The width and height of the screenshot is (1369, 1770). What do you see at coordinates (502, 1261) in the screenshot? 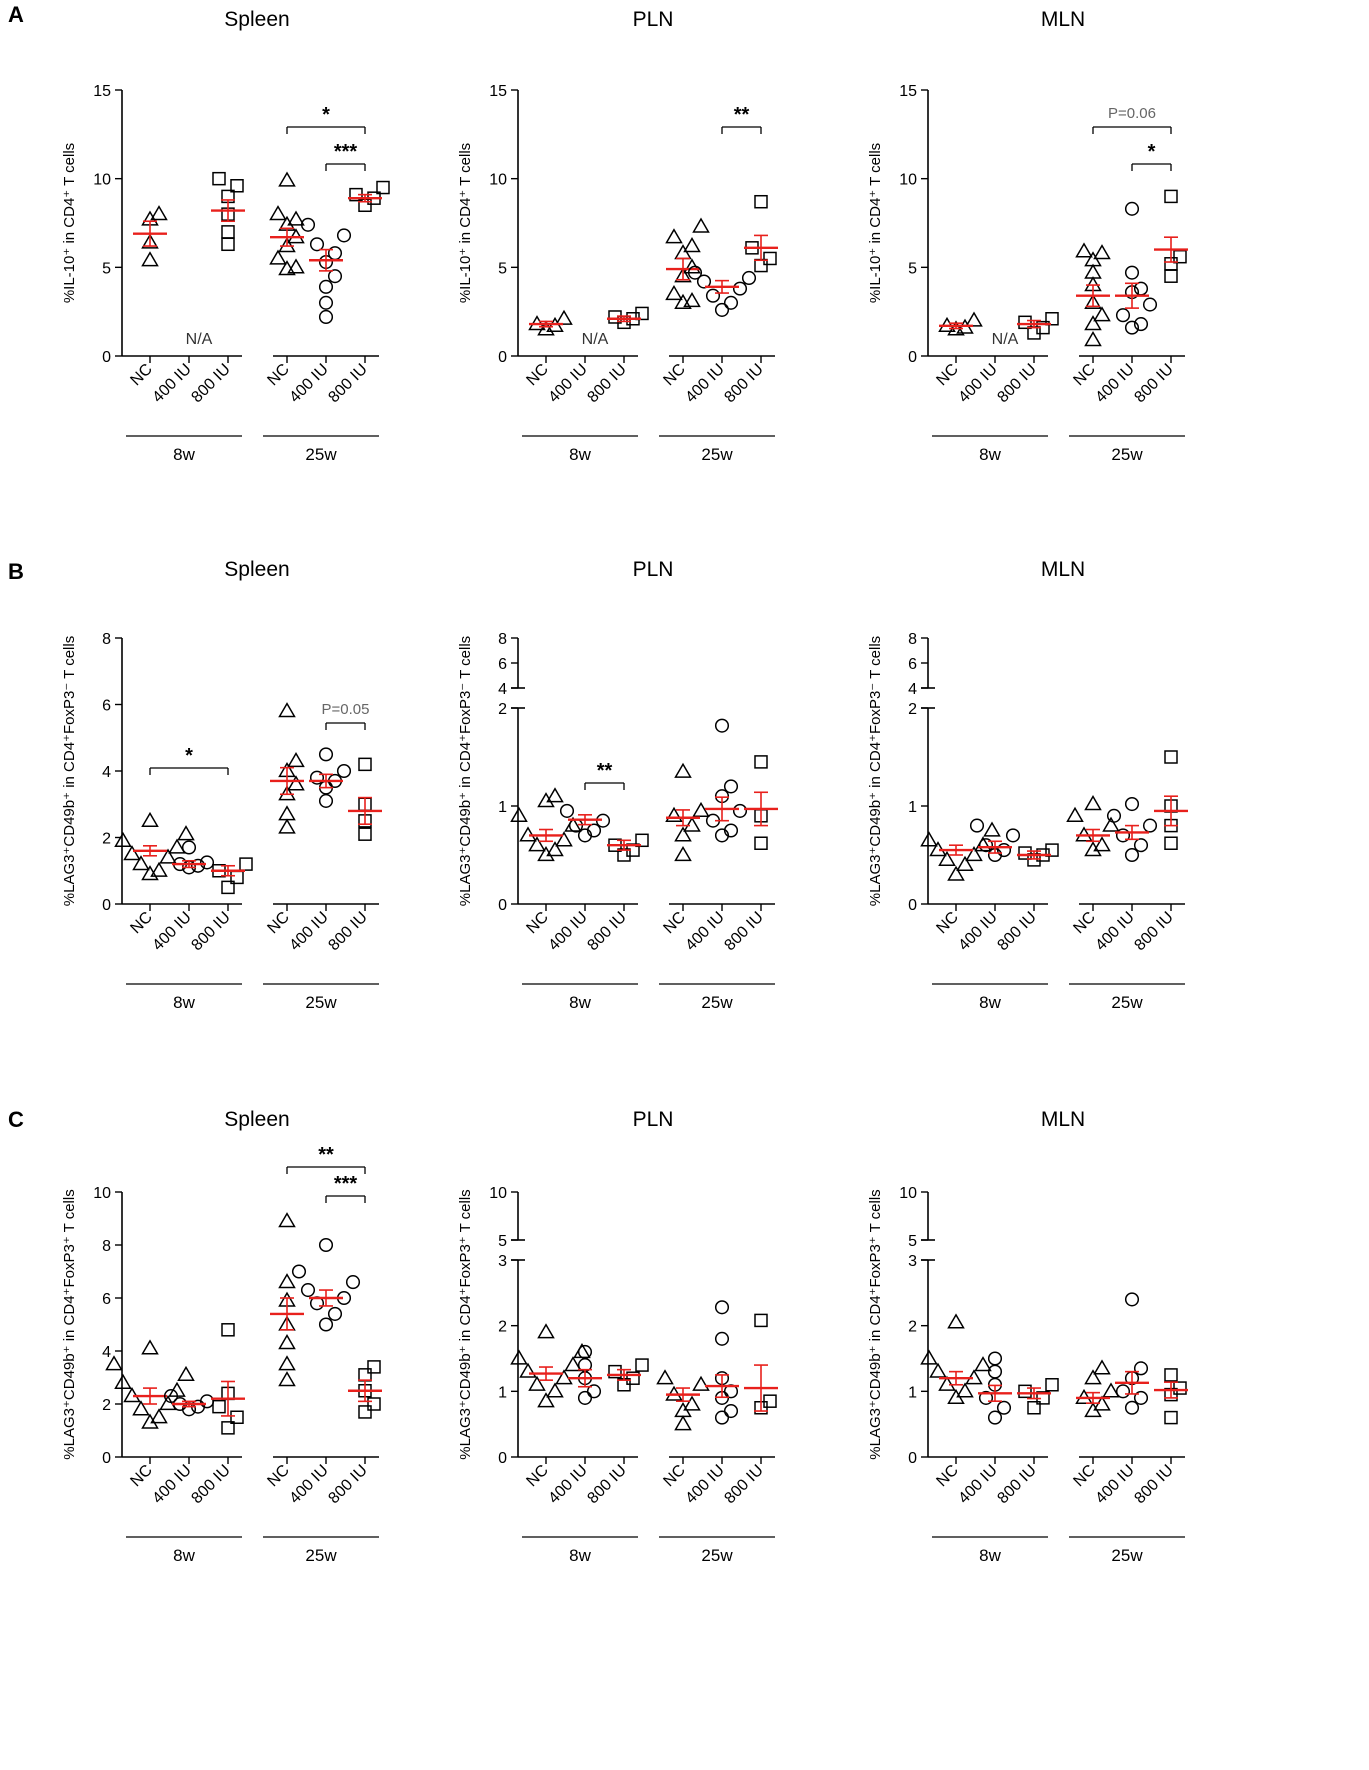
I see `y-tick-label: 3` at bounding box center [502, 1261].